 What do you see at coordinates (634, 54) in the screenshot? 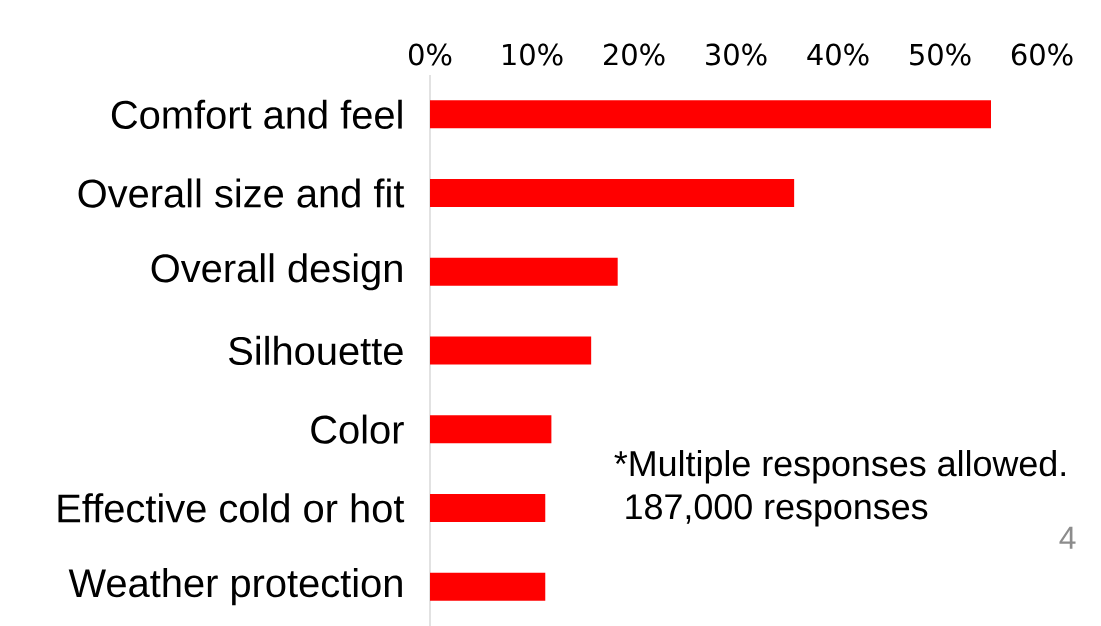
I see `x-tick-label: 20%` at bounding box center [634, 54].